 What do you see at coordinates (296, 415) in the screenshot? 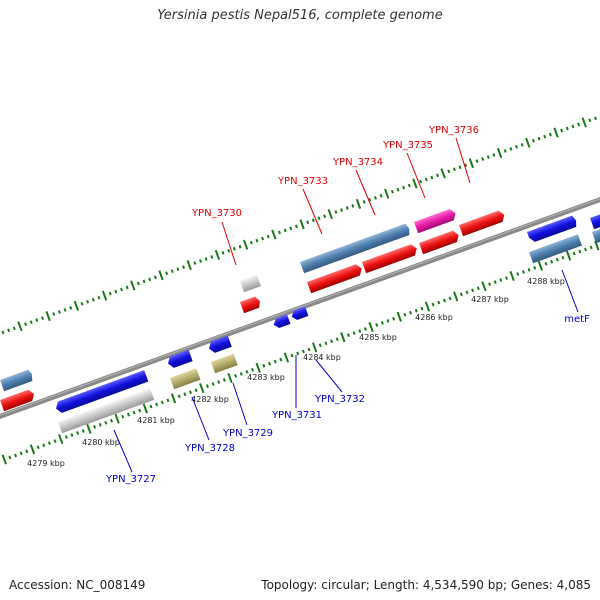
I see `gene-label-ypn3731: YPN_3731` at bounding box center [296, 415].